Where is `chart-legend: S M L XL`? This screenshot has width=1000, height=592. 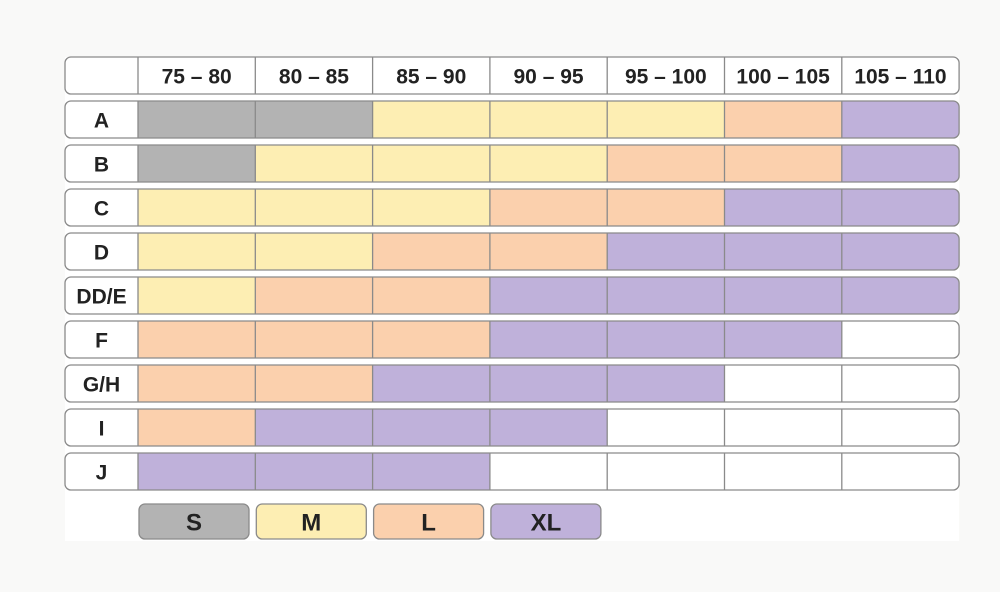 chart-legend: S M L XL is located at coordinates (370, 521).